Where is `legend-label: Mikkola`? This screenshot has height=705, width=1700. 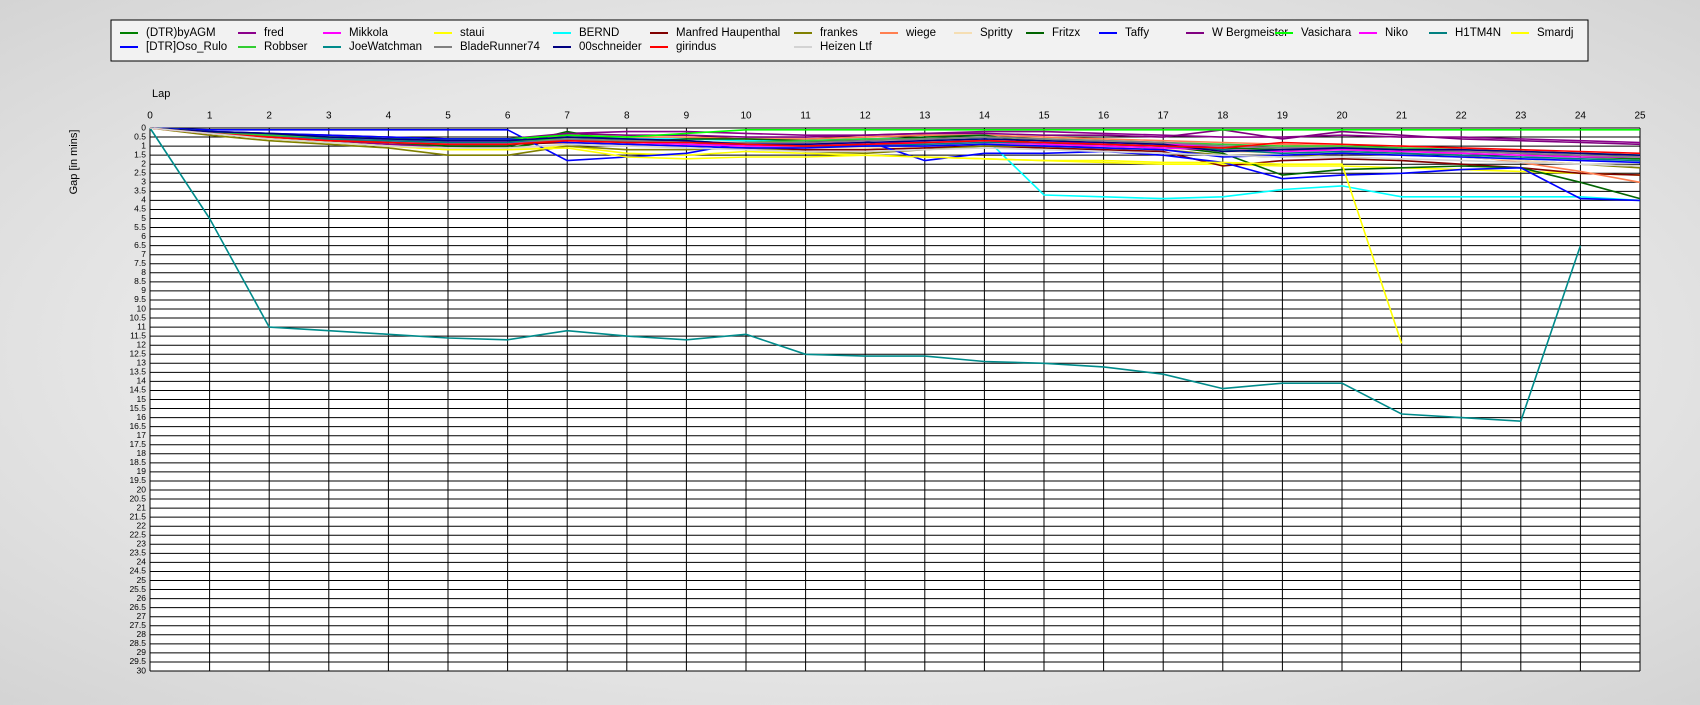 legend-label: Mikkola is located at coordinates (369, 33).